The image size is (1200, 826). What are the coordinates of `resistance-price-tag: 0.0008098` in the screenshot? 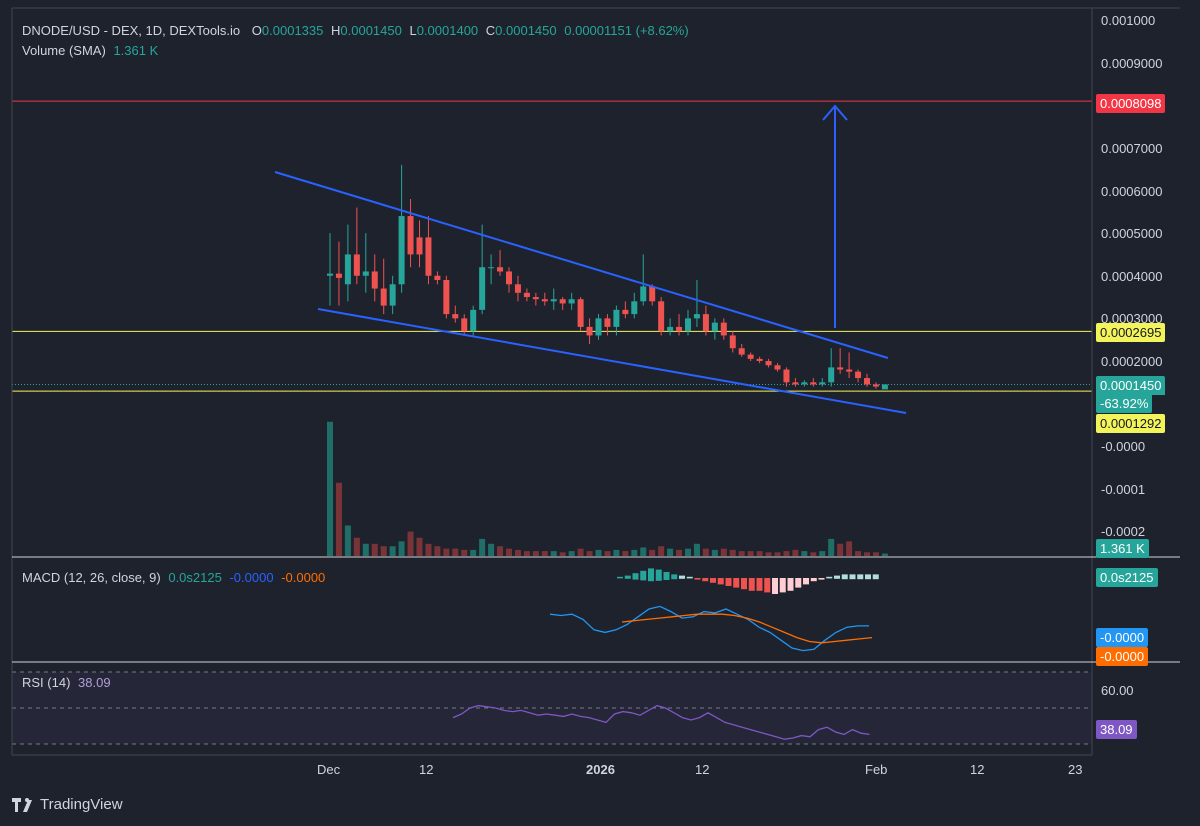 It's located at (1131, 103).